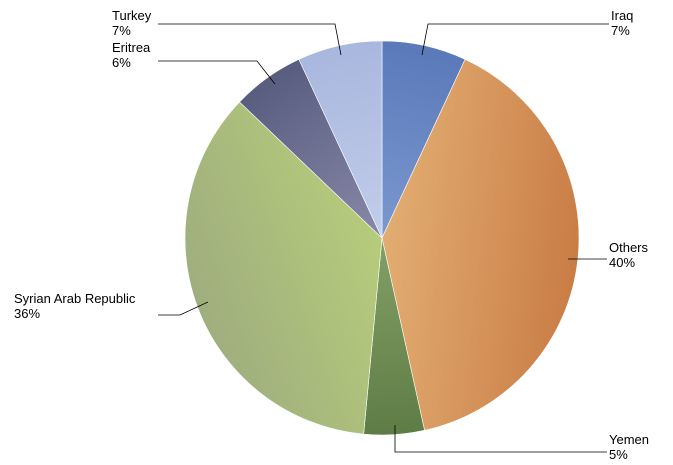 Image resolution: width=673 pixels, height=465 pixels. What do you see at coordinates (618, 454) in the screenshot?
I see `slice-percent-yemen: 5%` at bounding box center [618, 454].